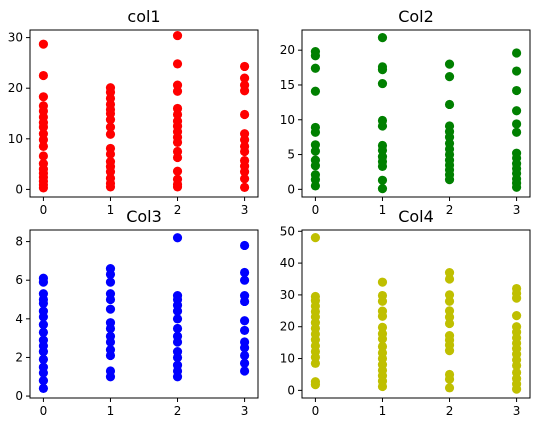  I want to click on y-tick-label: 50, so click(287, 231).